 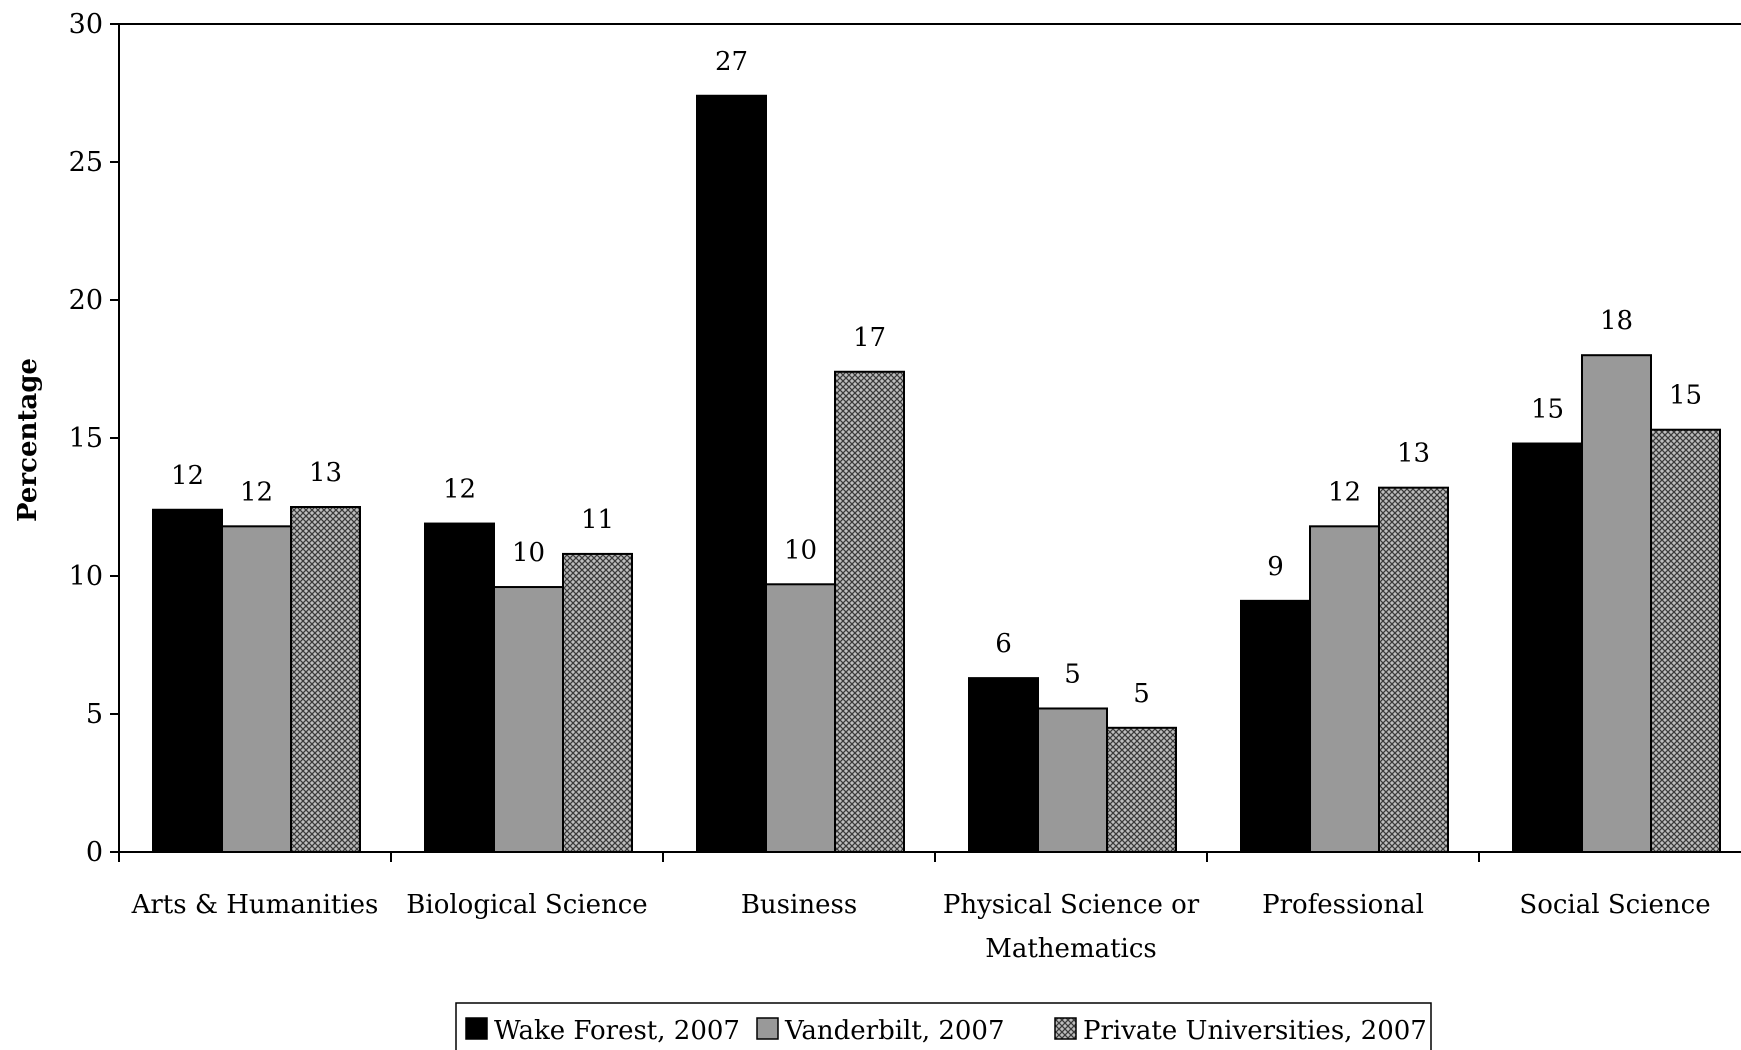 I want to click on y-tick-label: 25, so click(x=86, y=162).